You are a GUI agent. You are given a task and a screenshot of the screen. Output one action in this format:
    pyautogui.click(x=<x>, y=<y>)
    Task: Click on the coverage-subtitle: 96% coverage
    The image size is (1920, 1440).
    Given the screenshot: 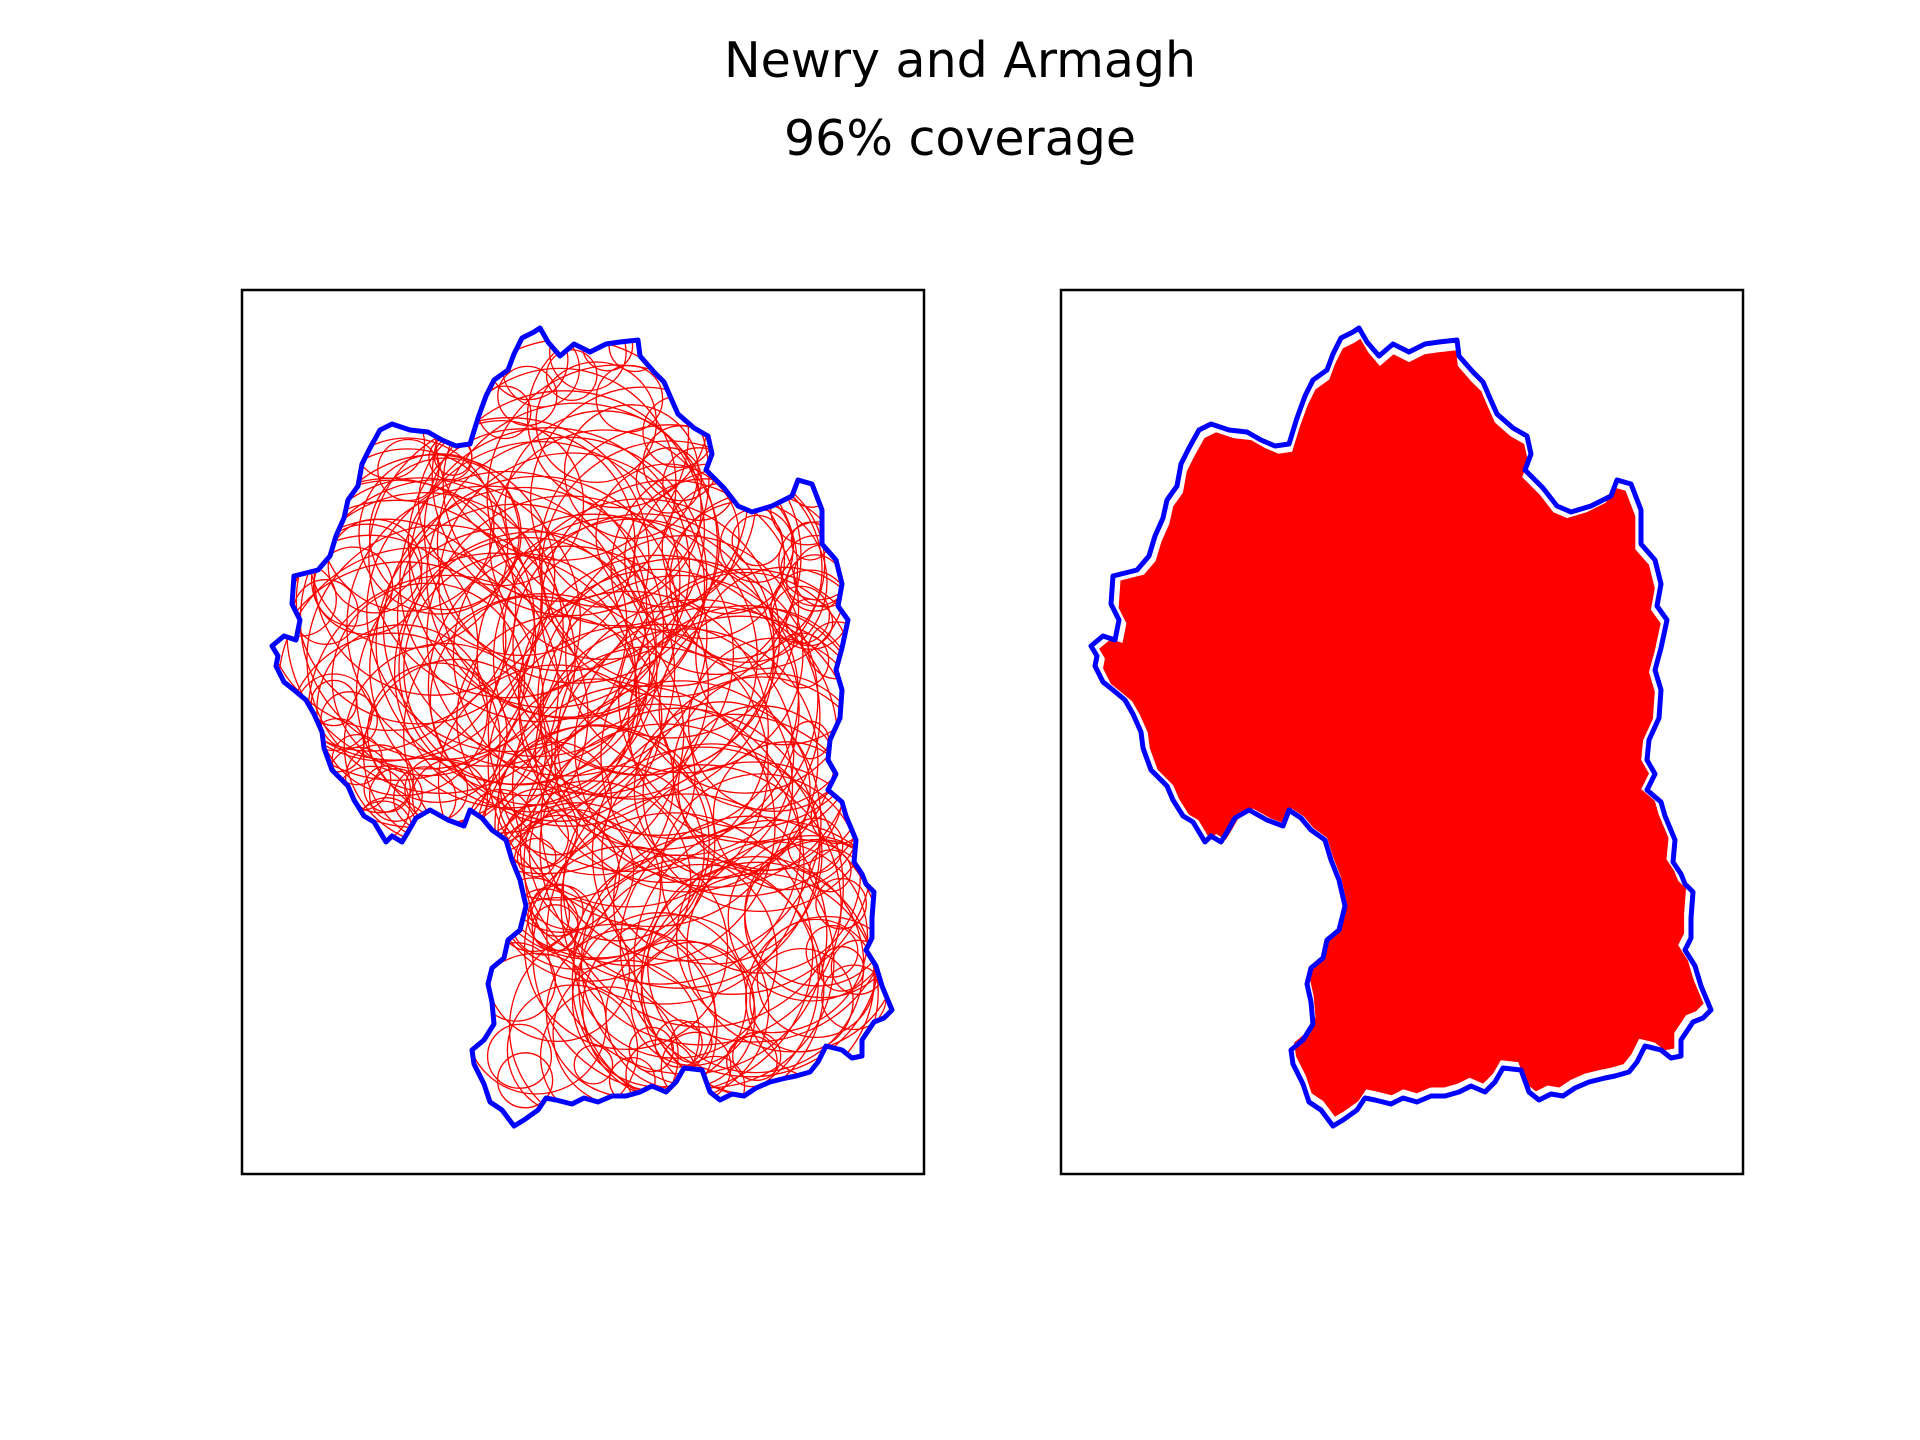 What is the action you would take?
    pyautogui.click(x=960, y=138)
    